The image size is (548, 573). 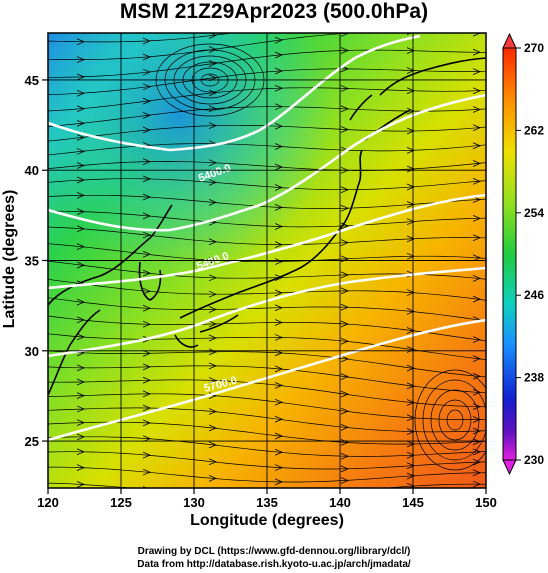 I want to click on colorbar-tick-label: 230, so click(x=534, y=460).